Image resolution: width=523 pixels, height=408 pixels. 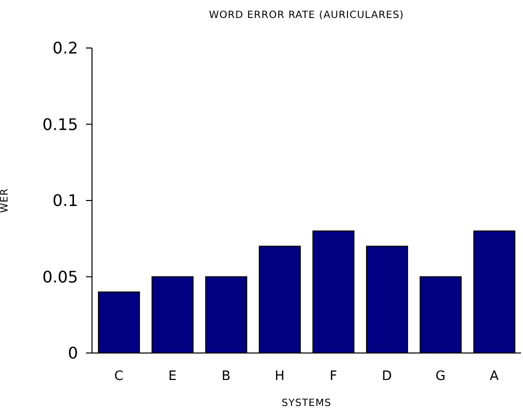 I want to click on x-tick-label: H, so click(x=279, y=376).